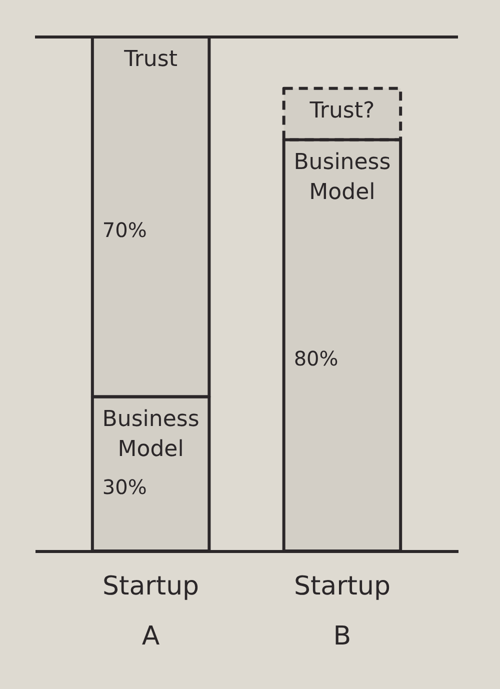  Describe the element at coordinates (151, 612) in the screenshot. I see `x-tick-label: Startup A` at that location.